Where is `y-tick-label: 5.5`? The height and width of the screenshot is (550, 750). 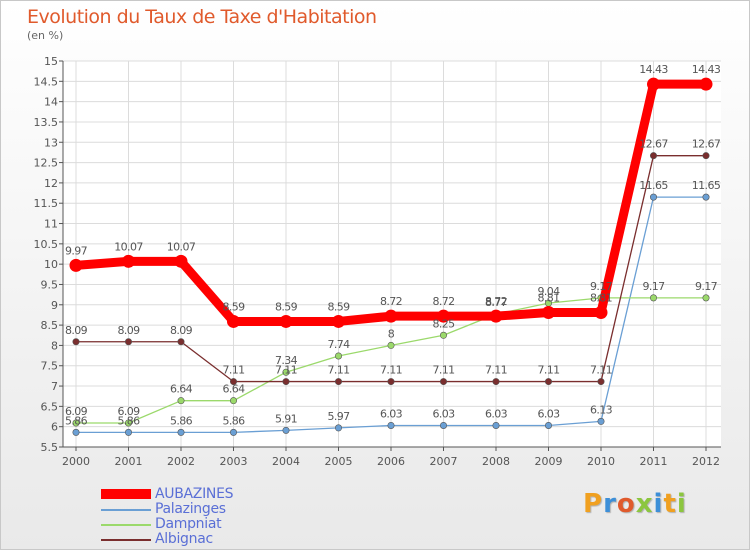
y-tick-label: 5.5 is located at coordinates (50, 447).